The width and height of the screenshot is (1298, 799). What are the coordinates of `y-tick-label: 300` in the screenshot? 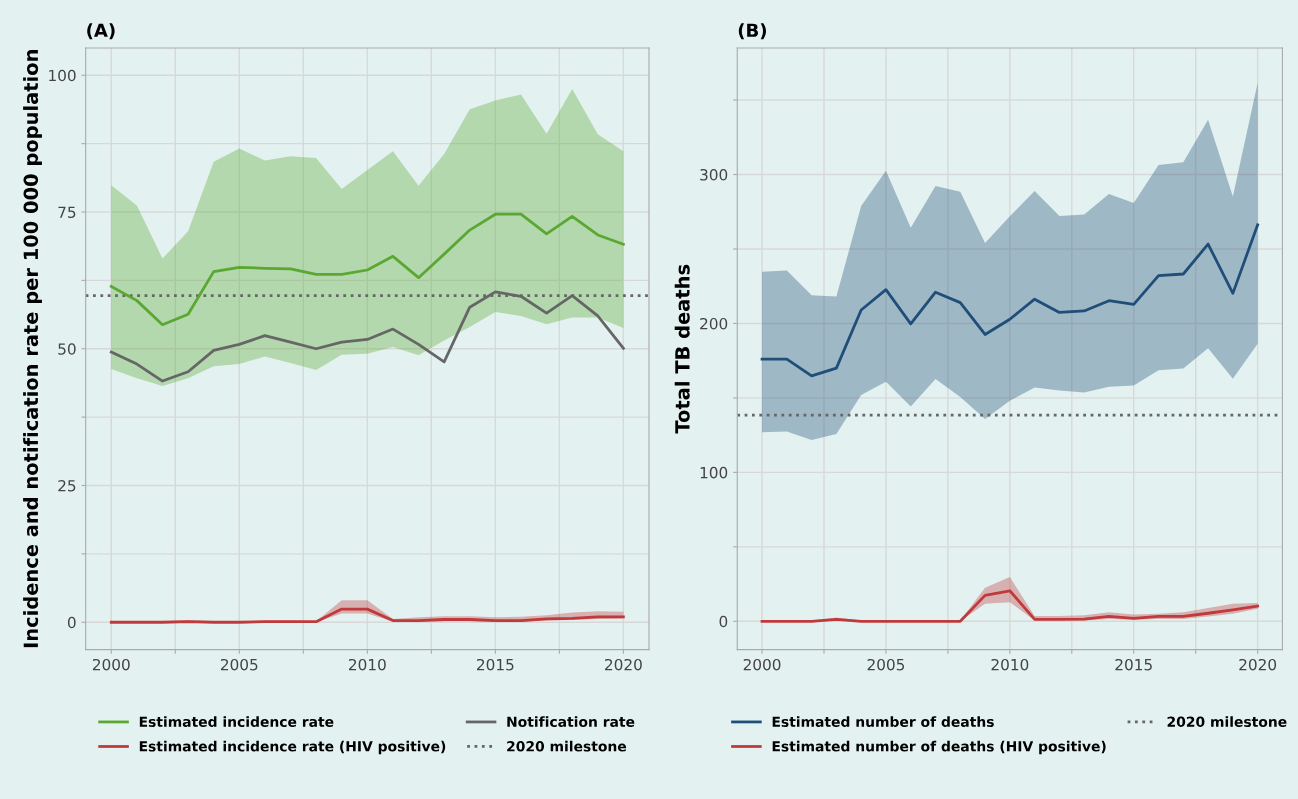 It's located at (714, 174).